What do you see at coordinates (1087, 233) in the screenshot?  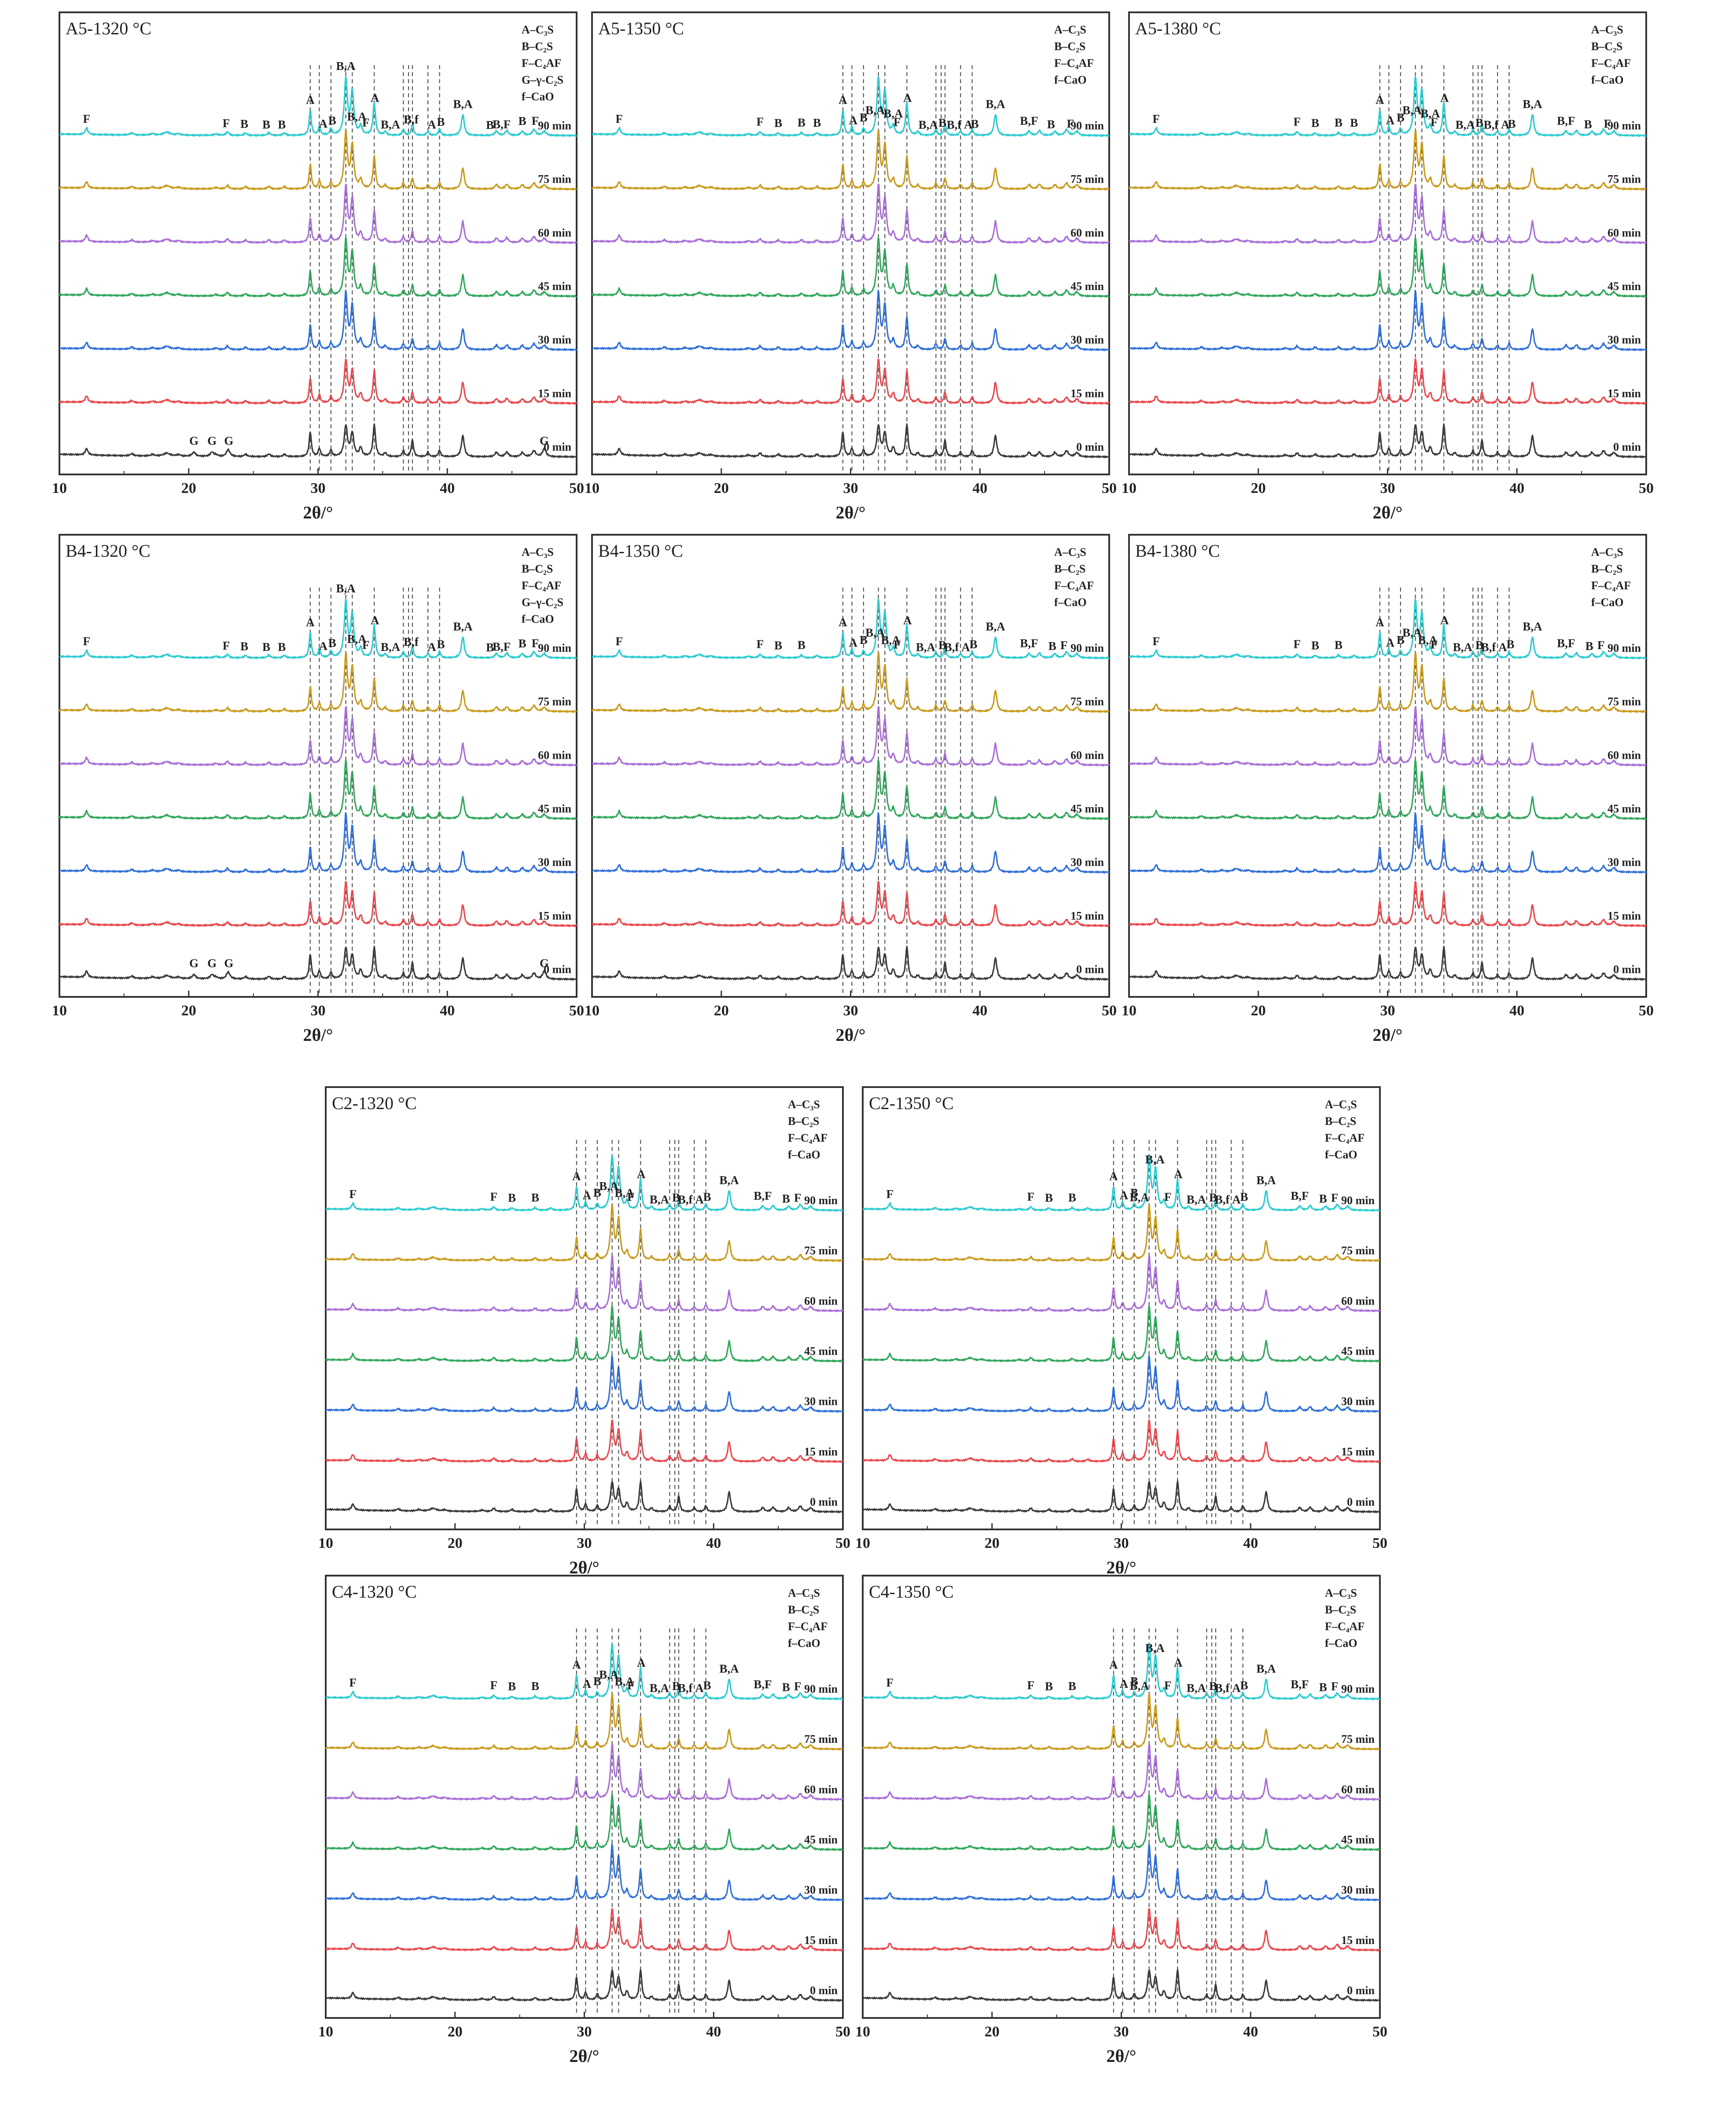 I see `series-time-label: 60 min` at bounding box center [1087, 233].